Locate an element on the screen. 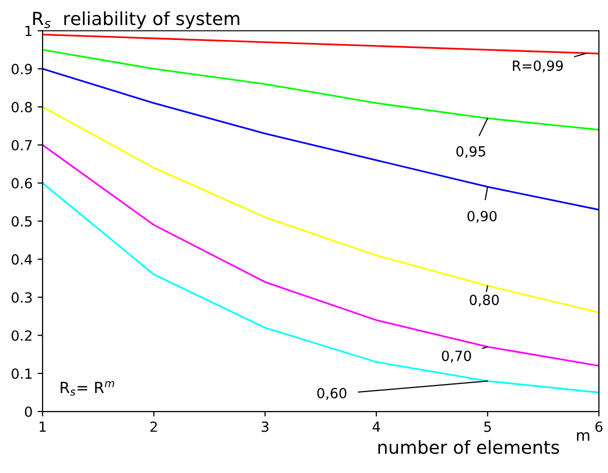 The image size is (608, 473). x-tick-label: 2 is located at coordinates (153, 426).